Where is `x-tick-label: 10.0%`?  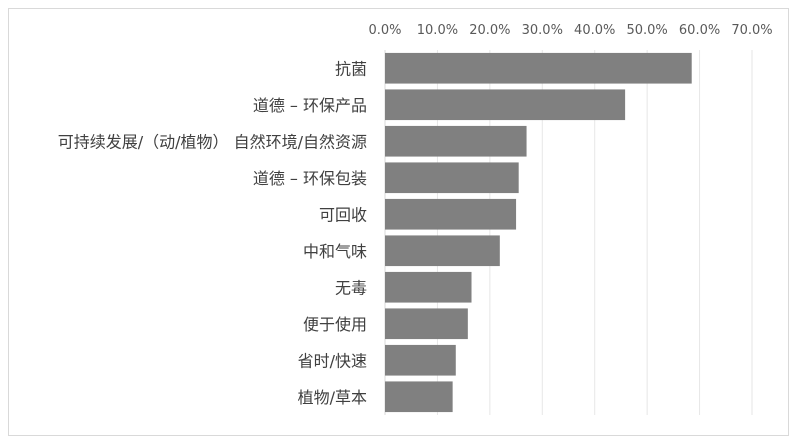 x-tick-label: 10.0% is located at coordinates (437, 30).